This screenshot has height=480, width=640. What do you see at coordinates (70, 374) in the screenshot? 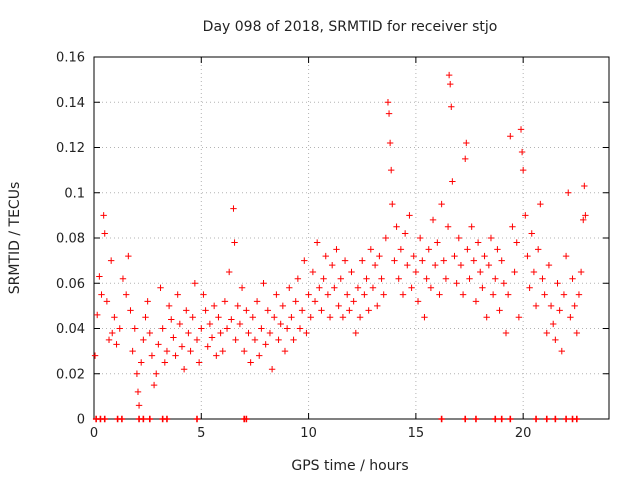
I see `y-tick-label: 0.02` at bounding box center [70, 374].